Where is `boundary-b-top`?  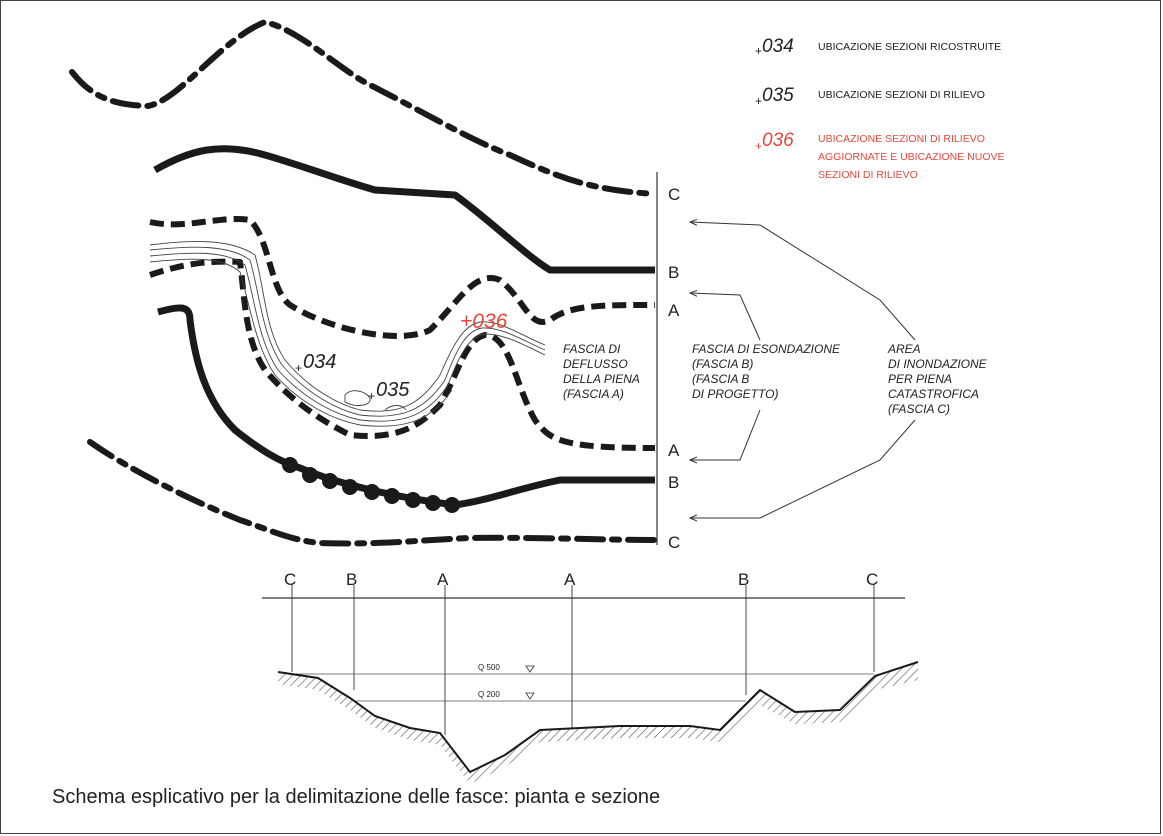 boundary-b-top is located at coordinates (404, 209).